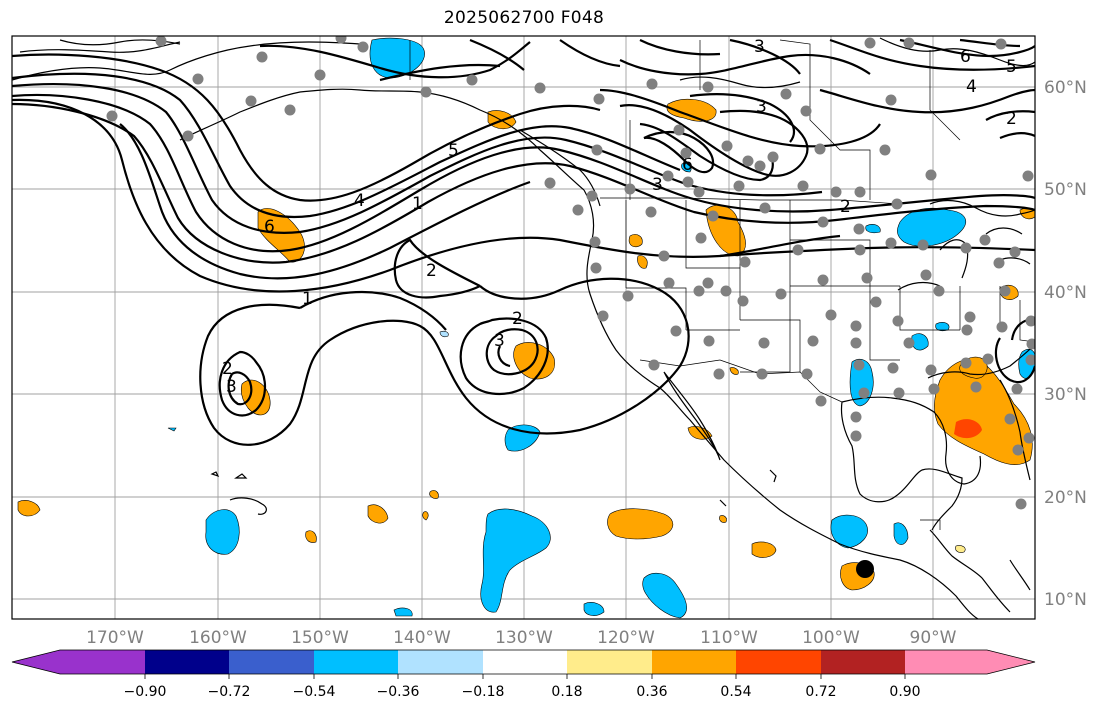 The width and height of the screenshot is (1105, 712). What do you see at coordinates (1065, 293) in the screenshot?
I see `lat-label: 40°N` at bounding box center [1065, 293].